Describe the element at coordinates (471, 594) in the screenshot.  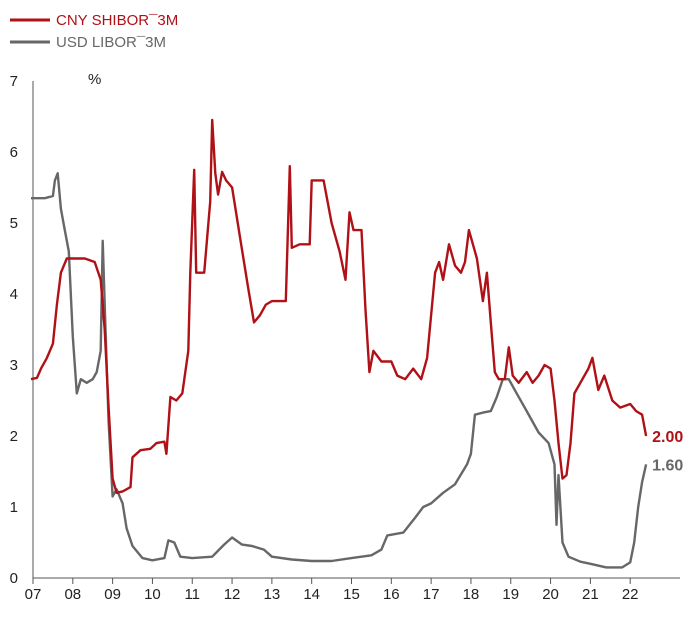
I see `x-tick-label-18: 18` at that location.